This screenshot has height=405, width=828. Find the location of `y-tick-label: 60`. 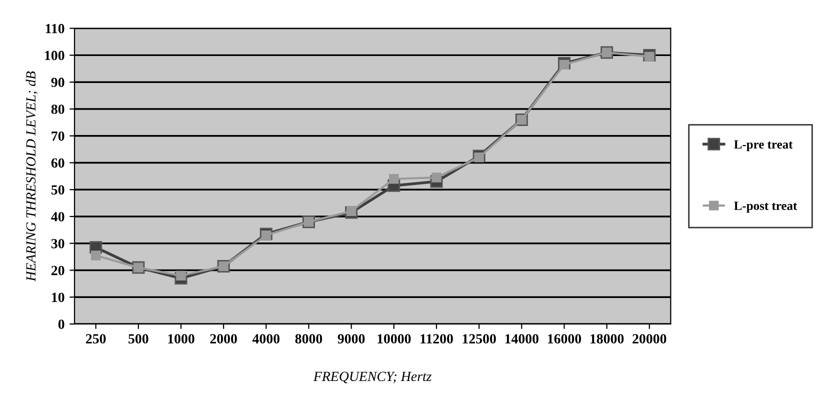

y-tick-label: 60 is located at coordinates (57, 163).